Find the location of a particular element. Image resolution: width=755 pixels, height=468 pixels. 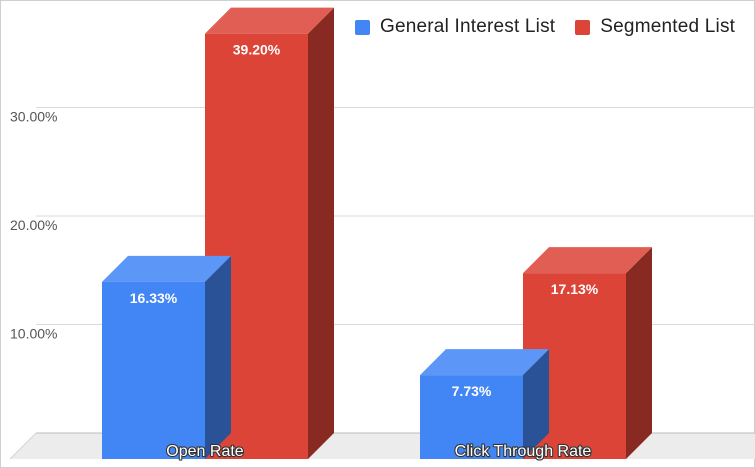

bar-top-open-rate-general-interest-list is located at coordinates (166, 268).